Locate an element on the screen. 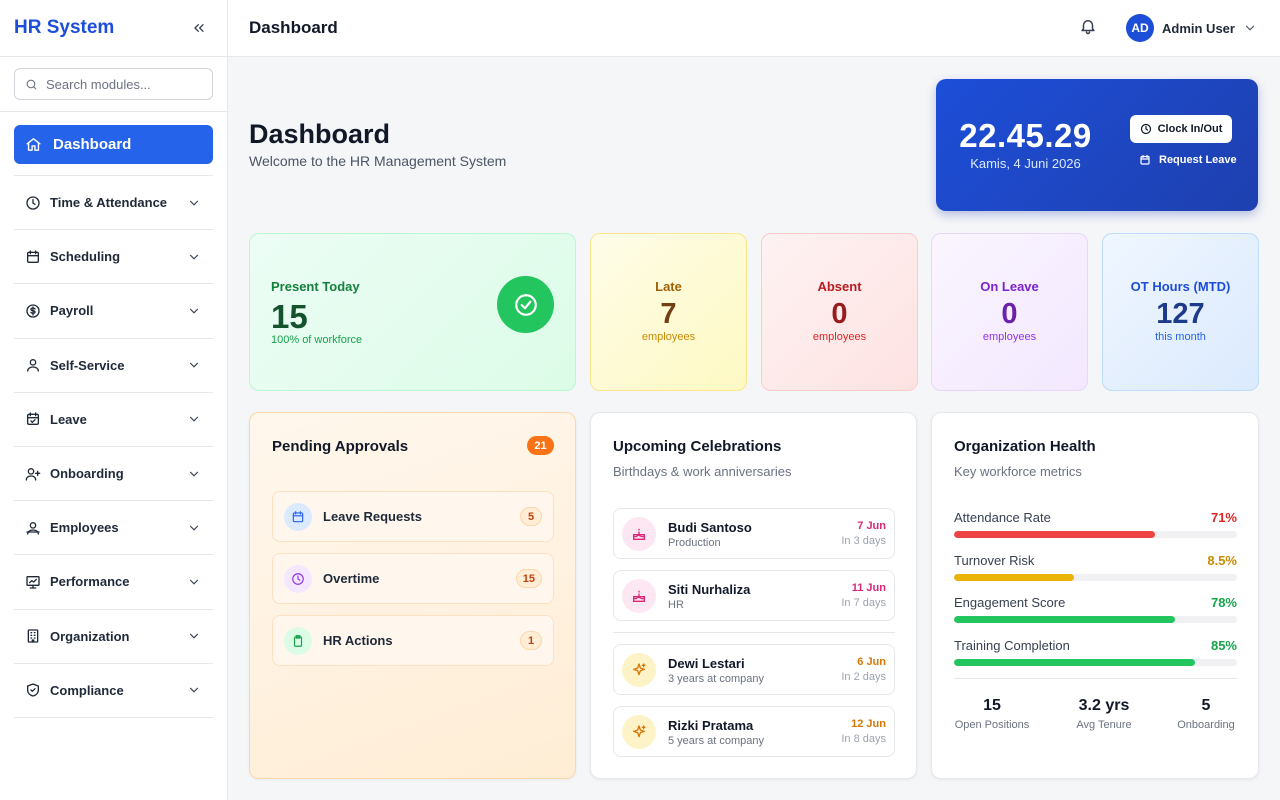 The width and height of the screenshot is (1280, 800). kpi-onboarding: 5 Onboarding is located at coordinates (1206, 714).